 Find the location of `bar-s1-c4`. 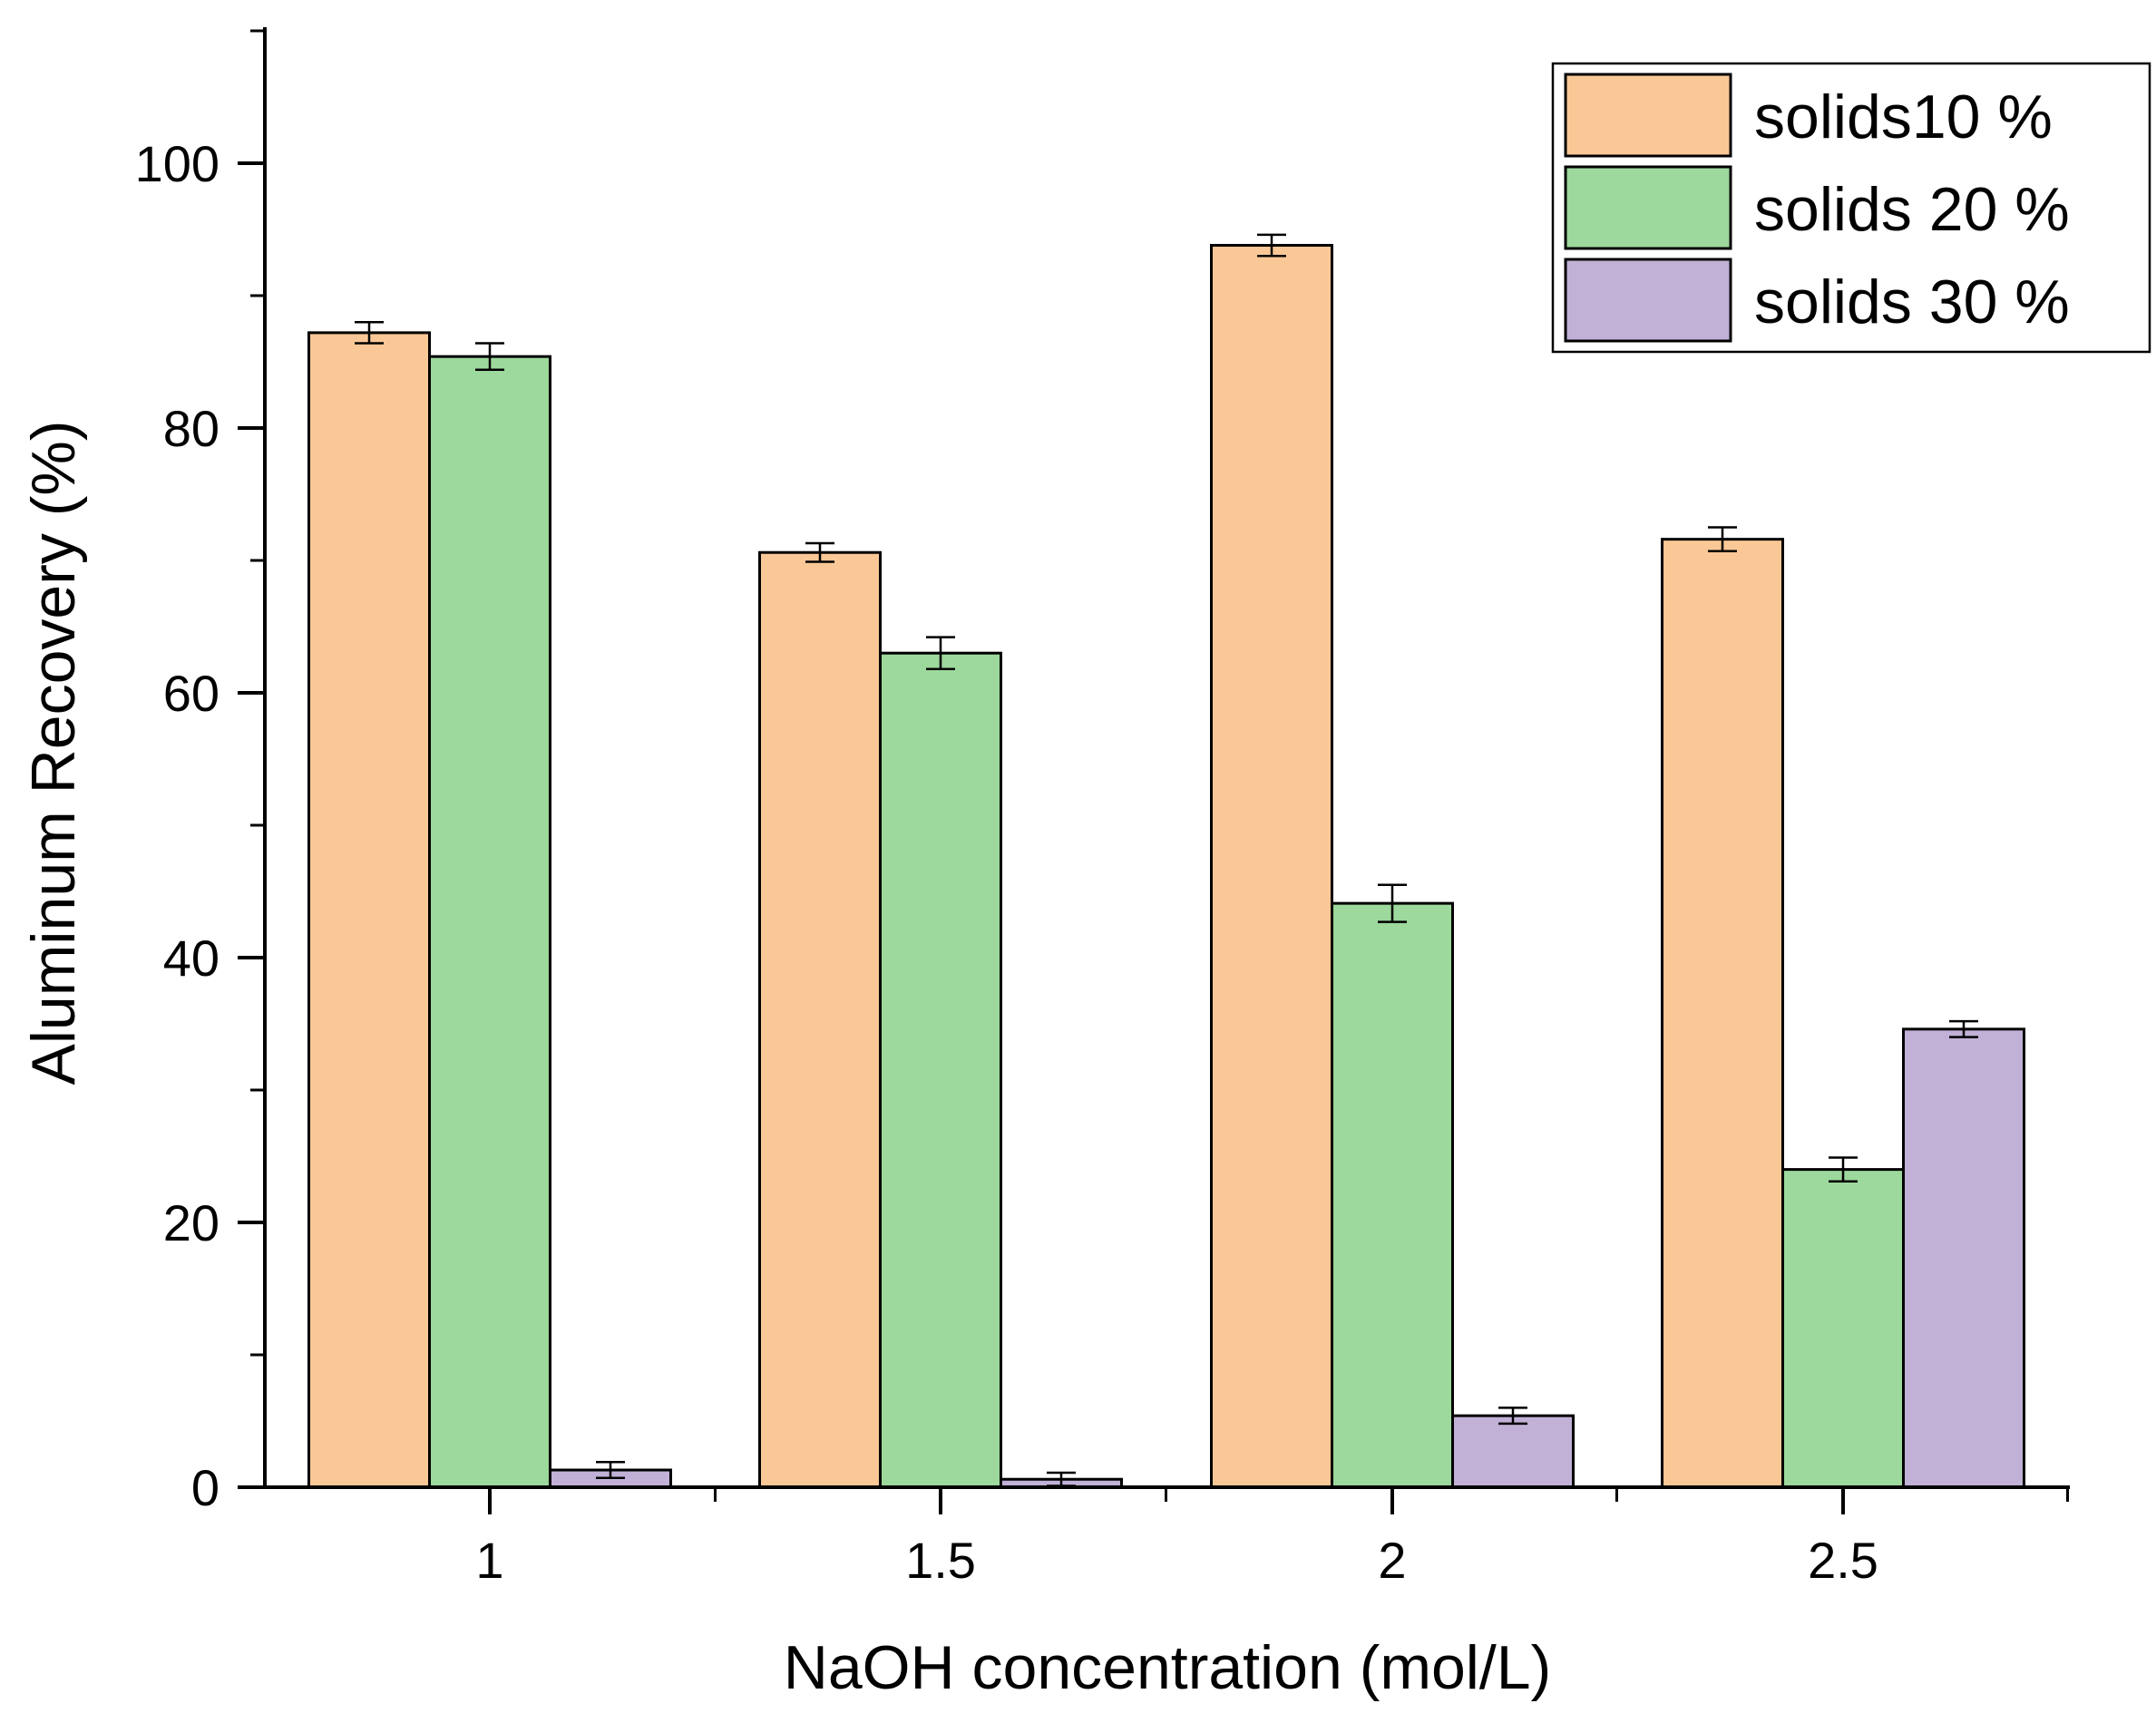

bar-s1-c4 is located at coordinates (1722, 1013).